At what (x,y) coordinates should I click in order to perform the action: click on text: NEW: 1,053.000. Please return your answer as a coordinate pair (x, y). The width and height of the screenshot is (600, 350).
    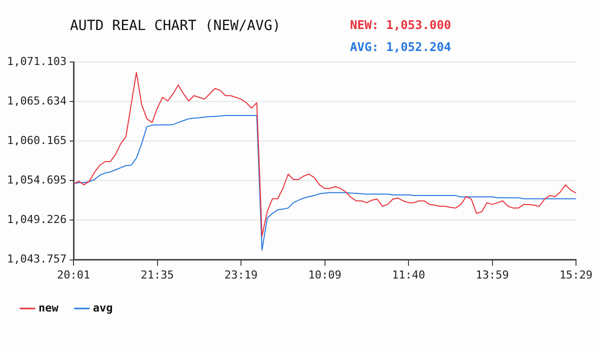
    Looking at the image, I should click on (401, 25).